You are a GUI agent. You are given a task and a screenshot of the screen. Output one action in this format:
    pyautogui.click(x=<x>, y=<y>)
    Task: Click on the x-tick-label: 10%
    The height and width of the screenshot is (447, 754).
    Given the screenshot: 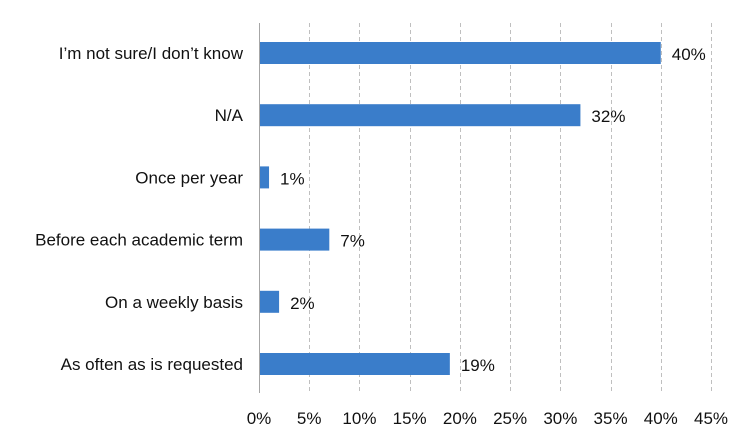 What is the action you would take?
    pyautogui.click(x=359, y=418)
    